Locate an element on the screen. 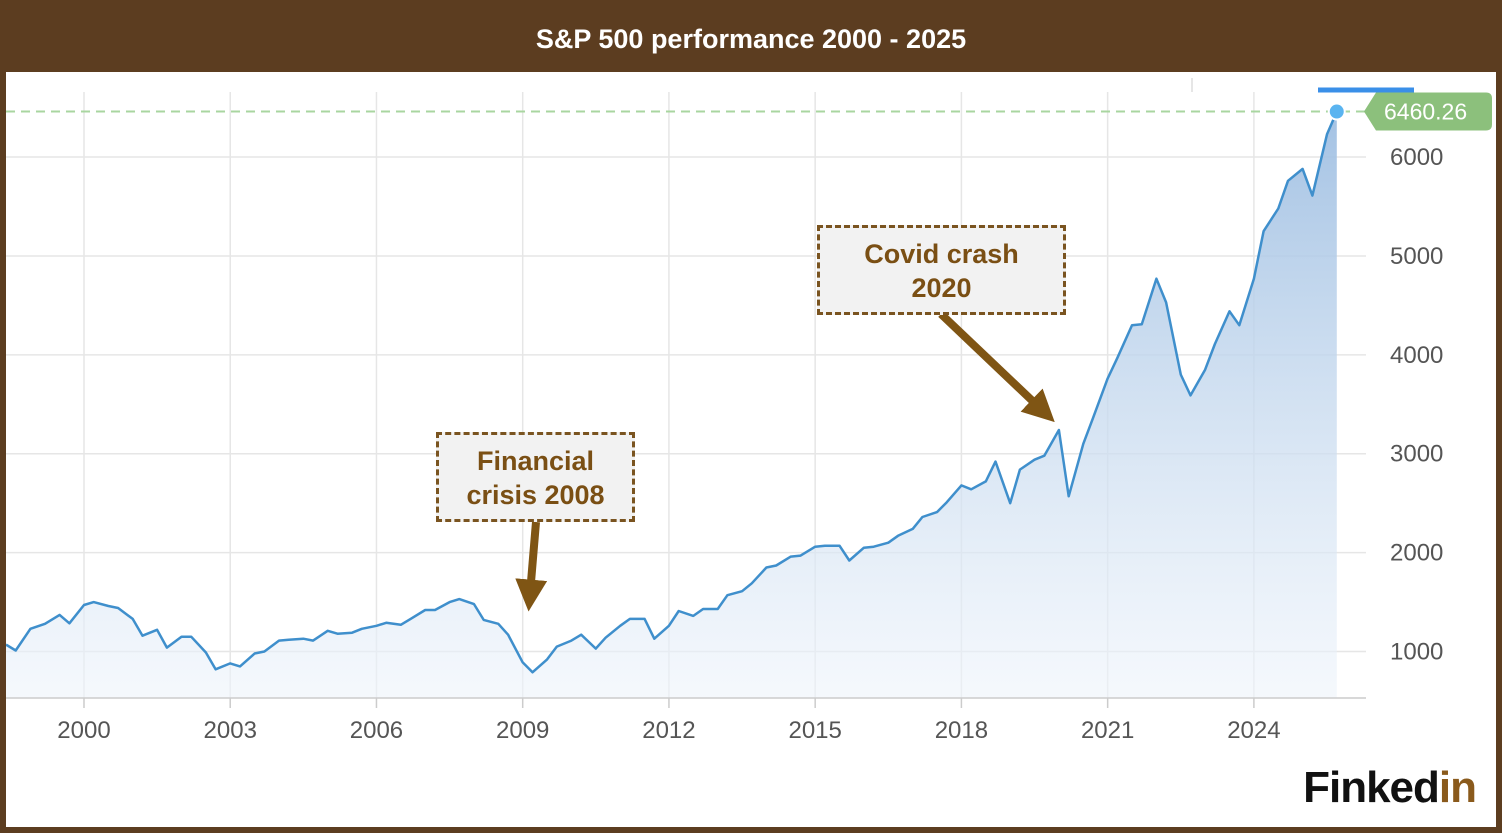 The height and width of the screenshot is (833, 1502). annotation-covid-crash-line2: 2020 is located at coordinates (941, 288).